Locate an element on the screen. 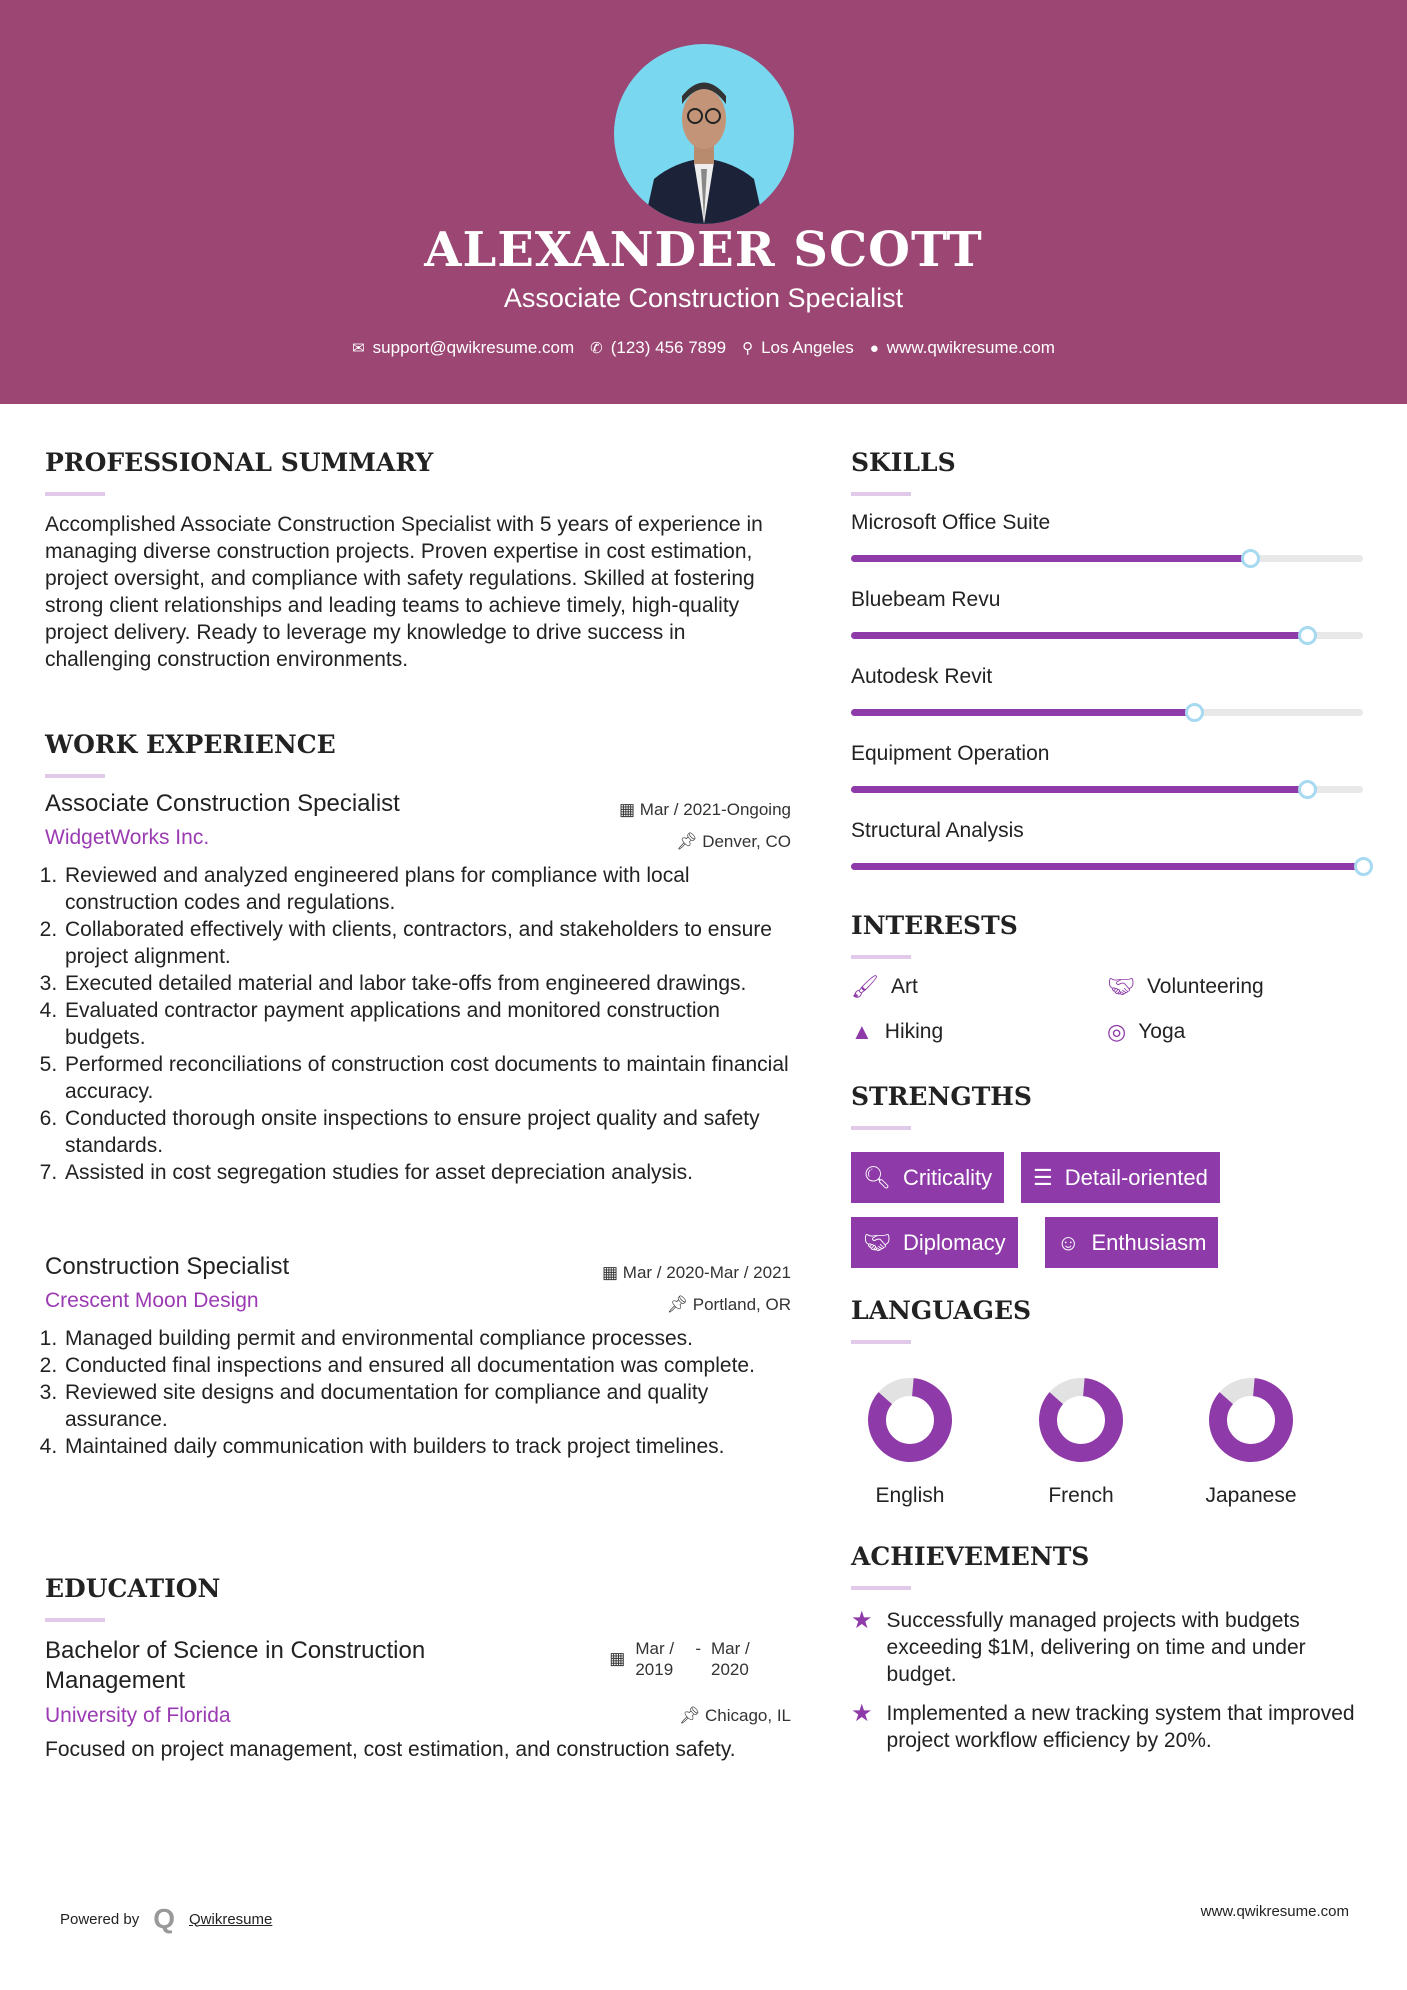  brand-link: Qwikresume is located at coordinates (231, 1919).